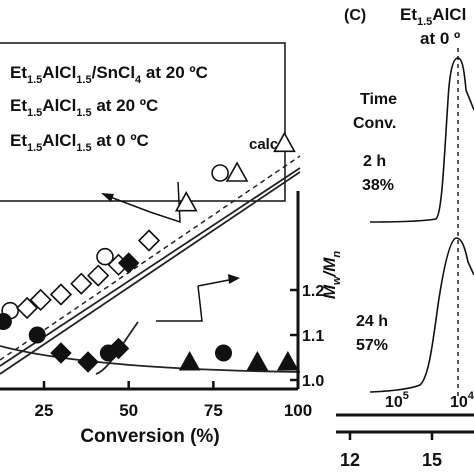 Image resolution: width=474 pixels, height=474 pixels. Describe the element at coordinates (128, 410) in the screenshot. I see `x-tick-label-1: 50` at that location.